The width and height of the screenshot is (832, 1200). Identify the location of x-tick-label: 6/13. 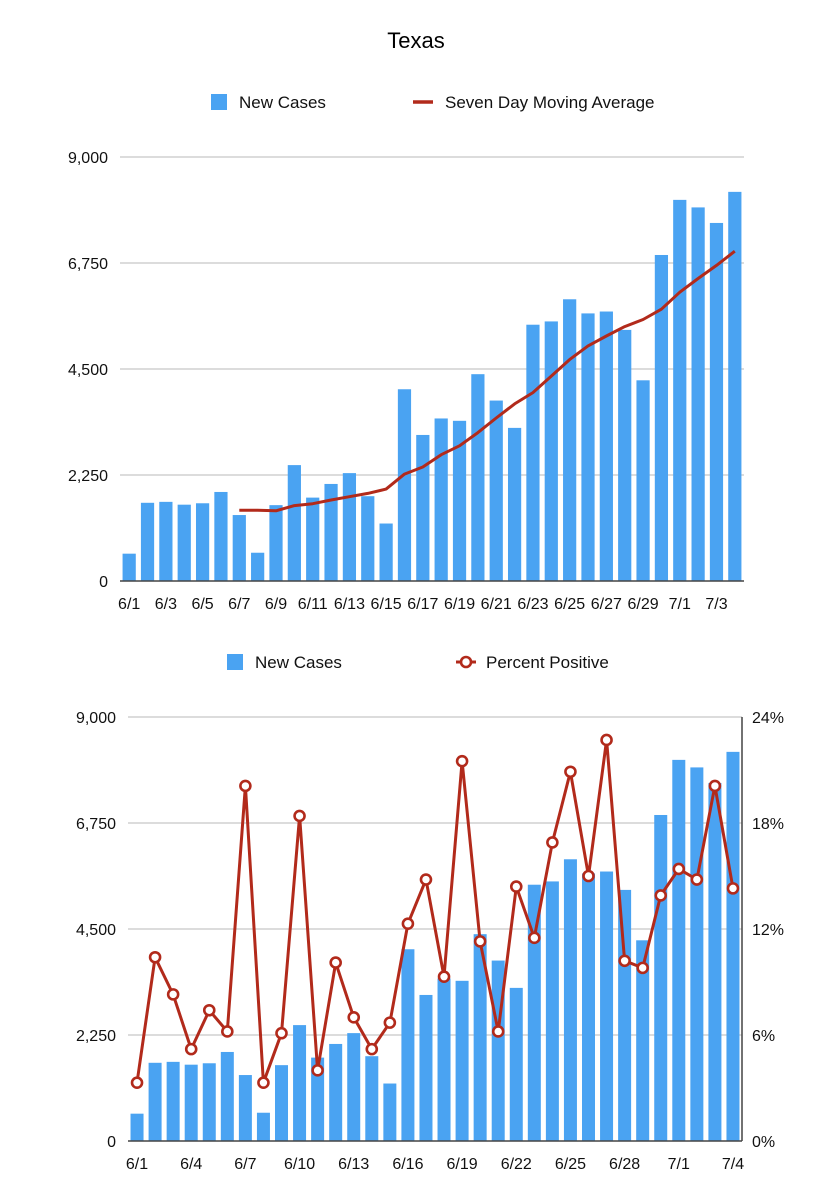
(349, 604).